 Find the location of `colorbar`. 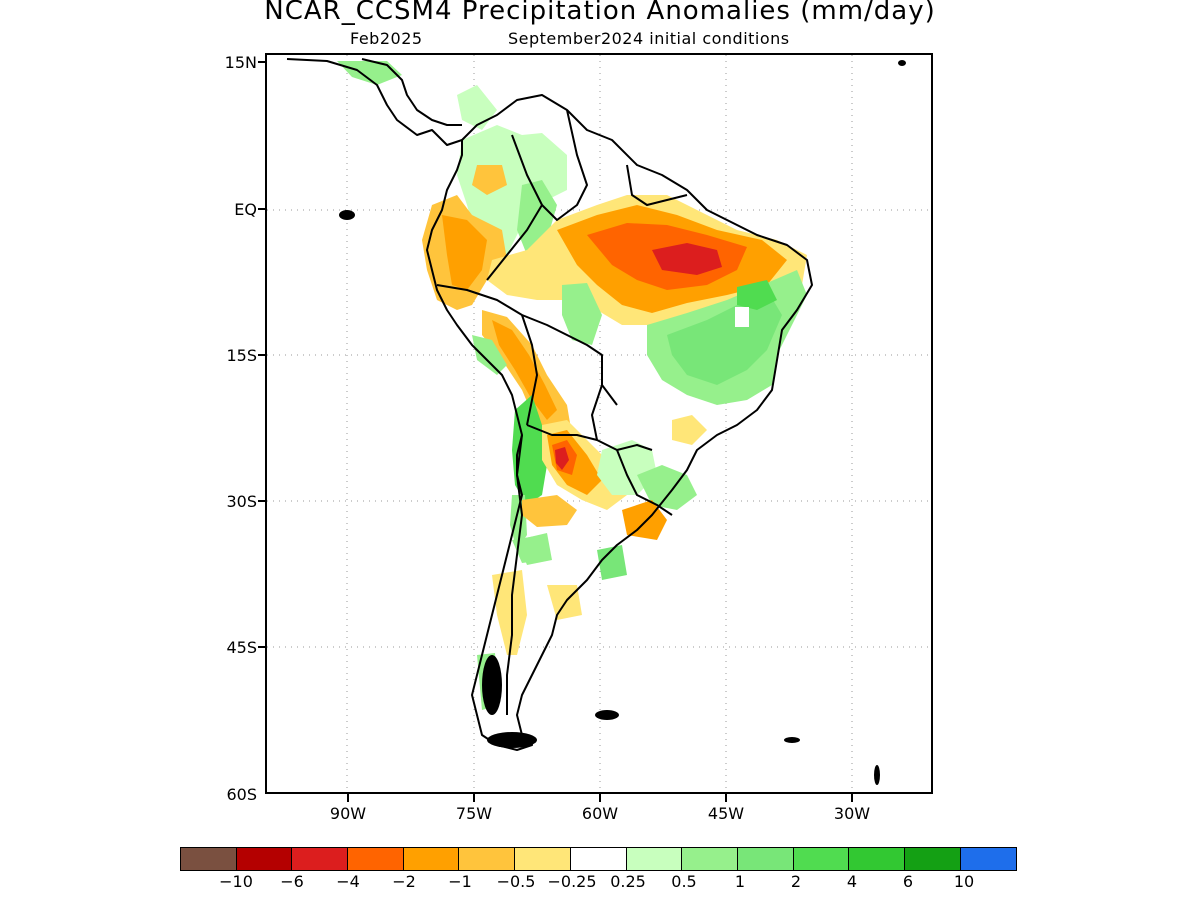

colorbar is located at coordinates (599, 859).